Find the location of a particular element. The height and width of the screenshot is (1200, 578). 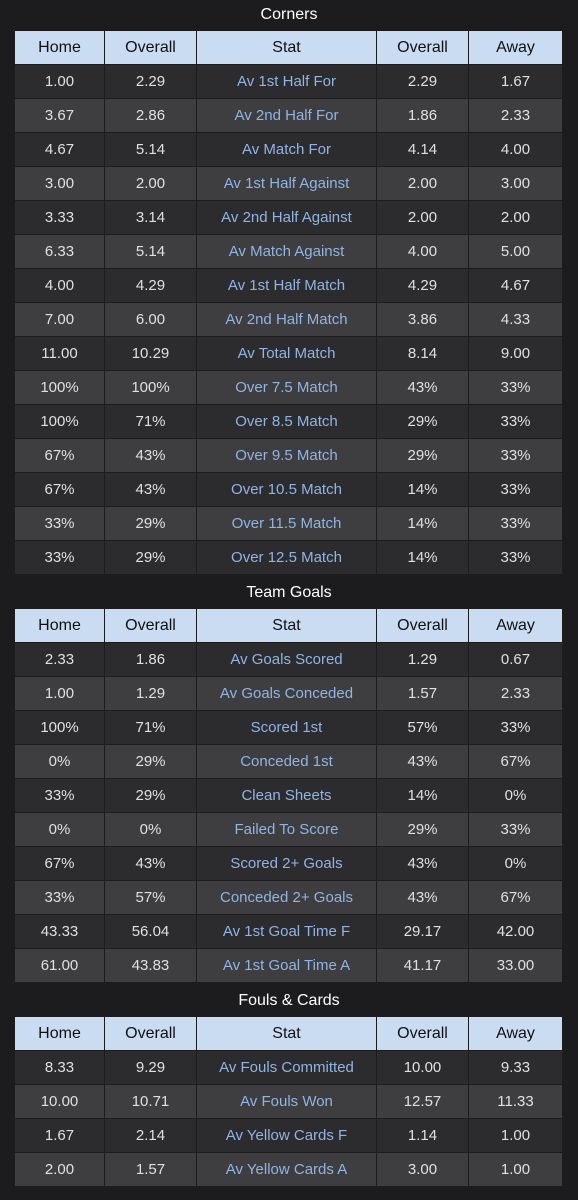

cell-overall-away: 2.29 is located at coordinates (422, 81).